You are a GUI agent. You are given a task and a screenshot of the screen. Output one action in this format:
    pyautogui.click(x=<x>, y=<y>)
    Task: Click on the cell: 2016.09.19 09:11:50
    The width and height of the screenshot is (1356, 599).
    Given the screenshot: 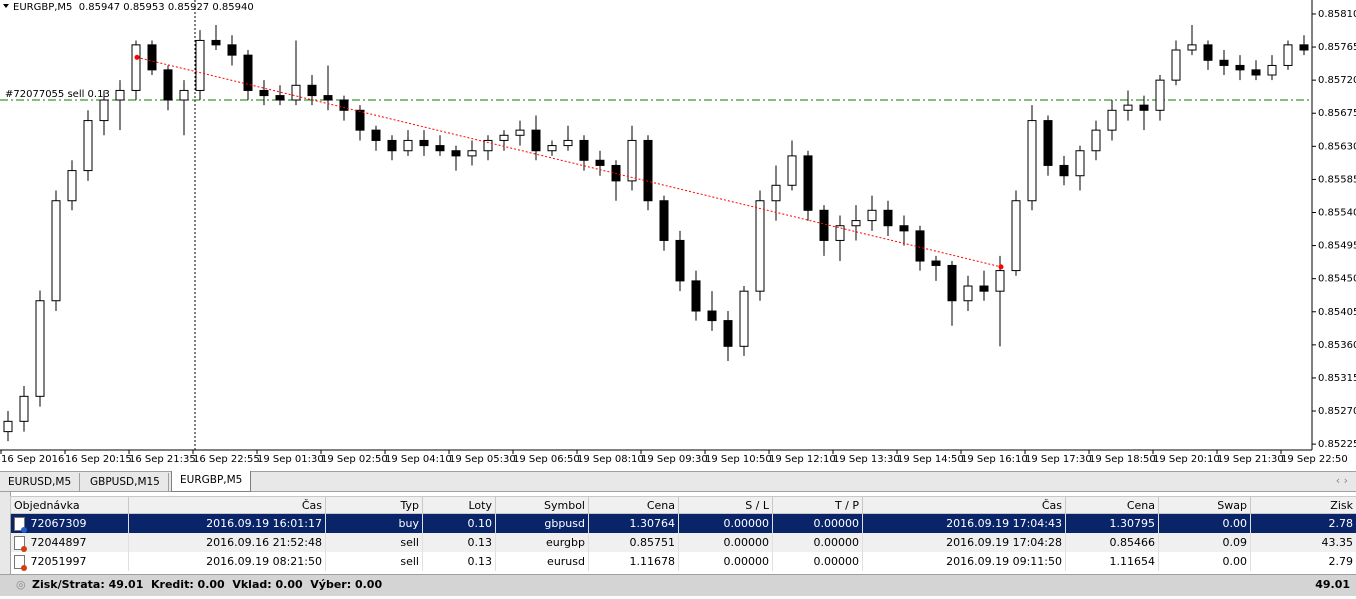 What is the action you would take?
    pyautogui.click(x=964, y=561)
    